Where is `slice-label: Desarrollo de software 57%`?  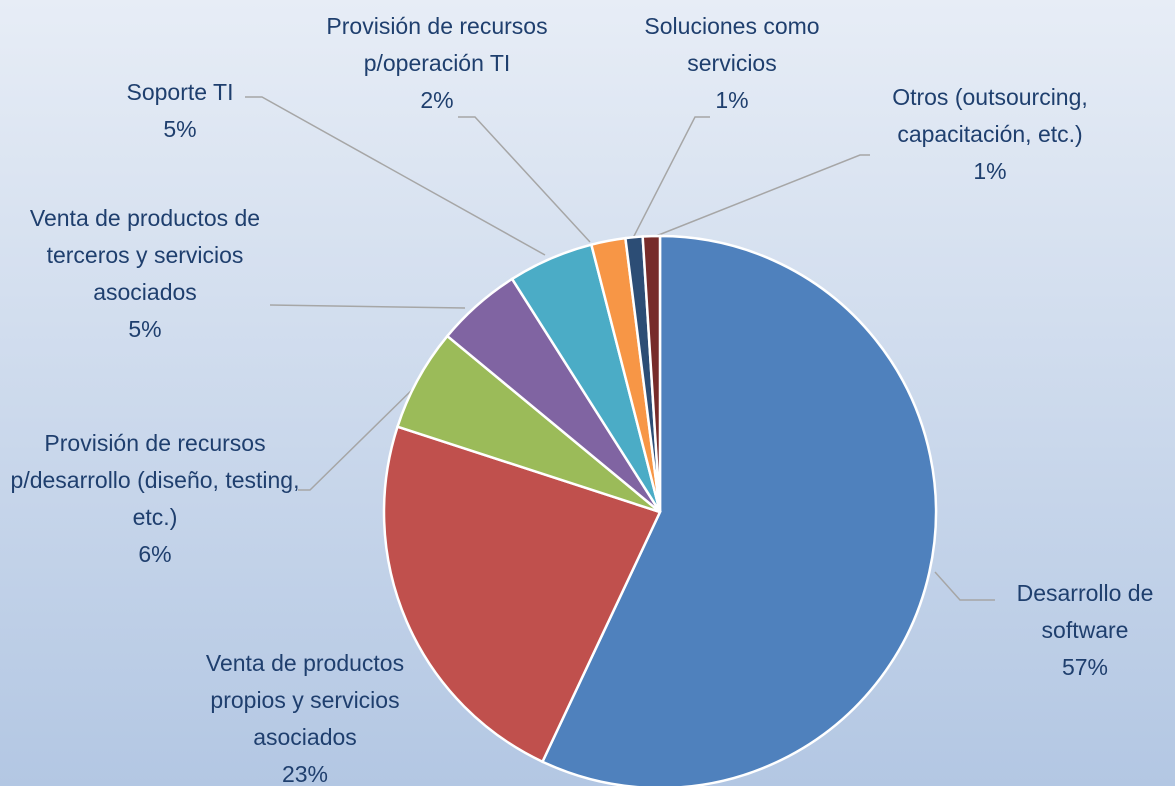
slice-label: Desarrollo de software 57% is located at coordinates (1085, 630).